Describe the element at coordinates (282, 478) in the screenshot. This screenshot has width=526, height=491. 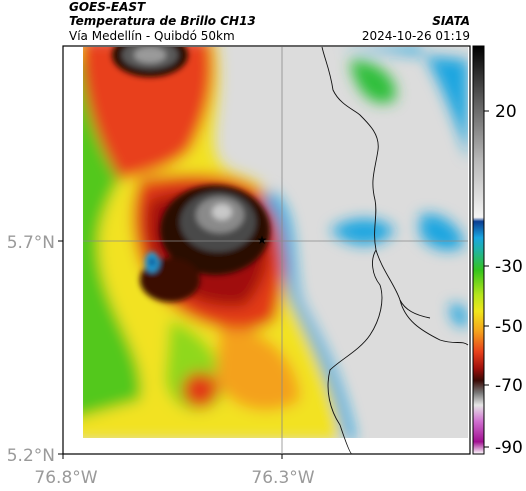
I see `lon-label-2: 76.3°W` at that location.